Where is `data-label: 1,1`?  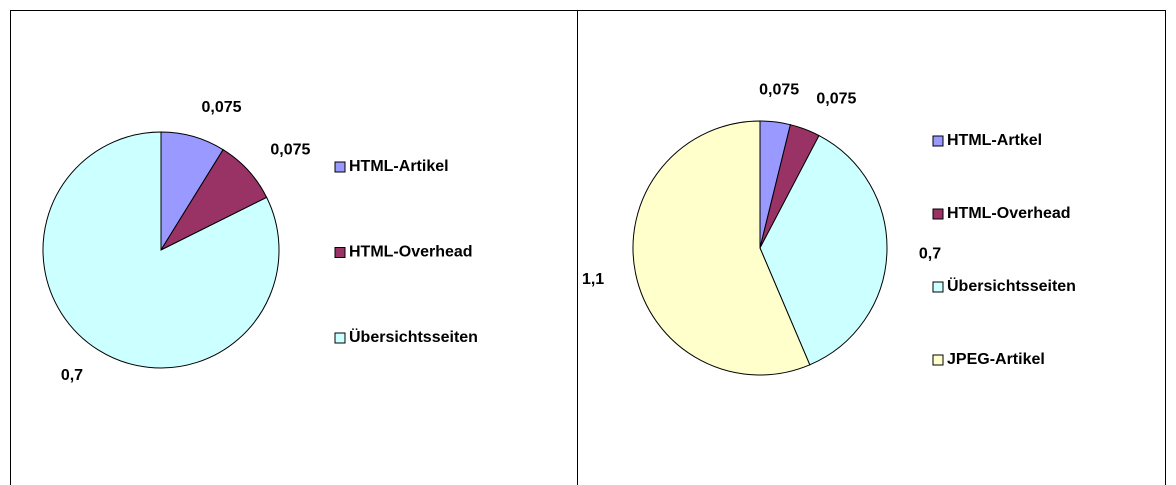
data-label: 1,1 is located at coordinates (593, 279).